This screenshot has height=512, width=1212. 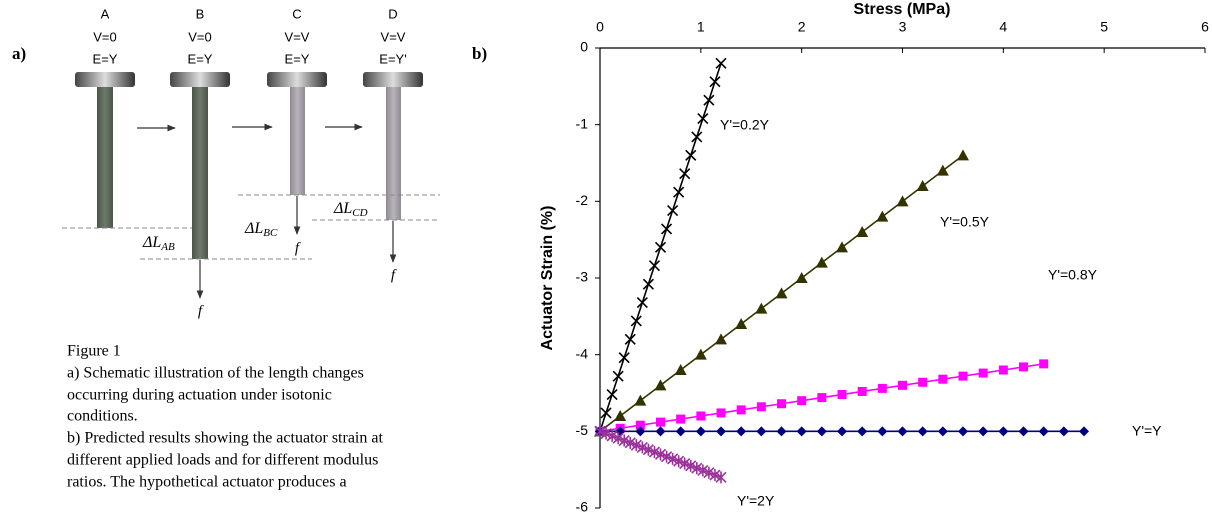 What do you see at coordinates (745, 125) in the screenshot?
I see `series-label: Y'=0.2Y` at bounding box center [745, 125].